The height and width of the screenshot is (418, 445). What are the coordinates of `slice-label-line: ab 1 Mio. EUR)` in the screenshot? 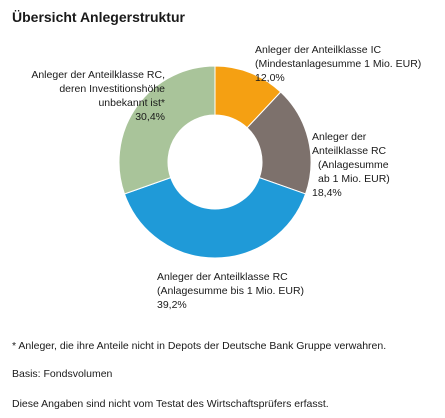 It's located at (354, 179).